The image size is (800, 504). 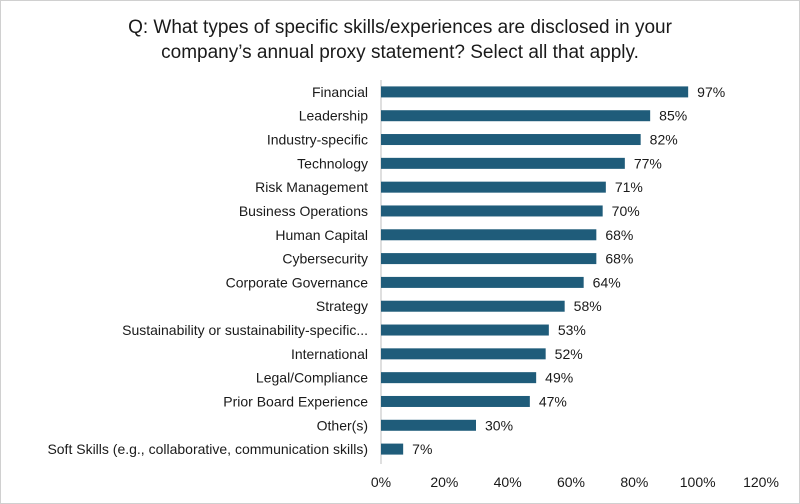 What do you see at coordinates (340, 92) in the screenshot?
I see `category-label: Financial` at bounding box center [340, 92].